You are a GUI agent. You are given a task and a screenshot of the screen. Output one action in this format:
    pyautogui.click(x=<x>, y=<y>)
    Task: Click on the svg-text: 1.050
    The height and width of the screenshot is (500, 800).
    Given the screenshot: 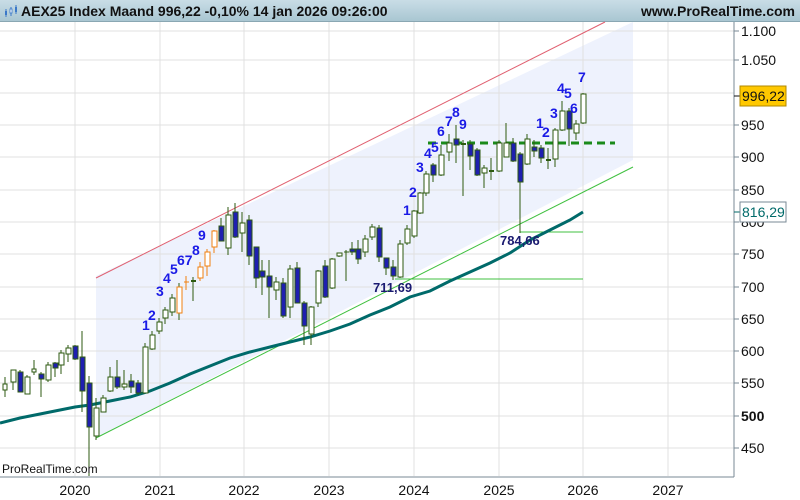 What is the action you would take?
    pyautogui.click(x=758, y=60)
    